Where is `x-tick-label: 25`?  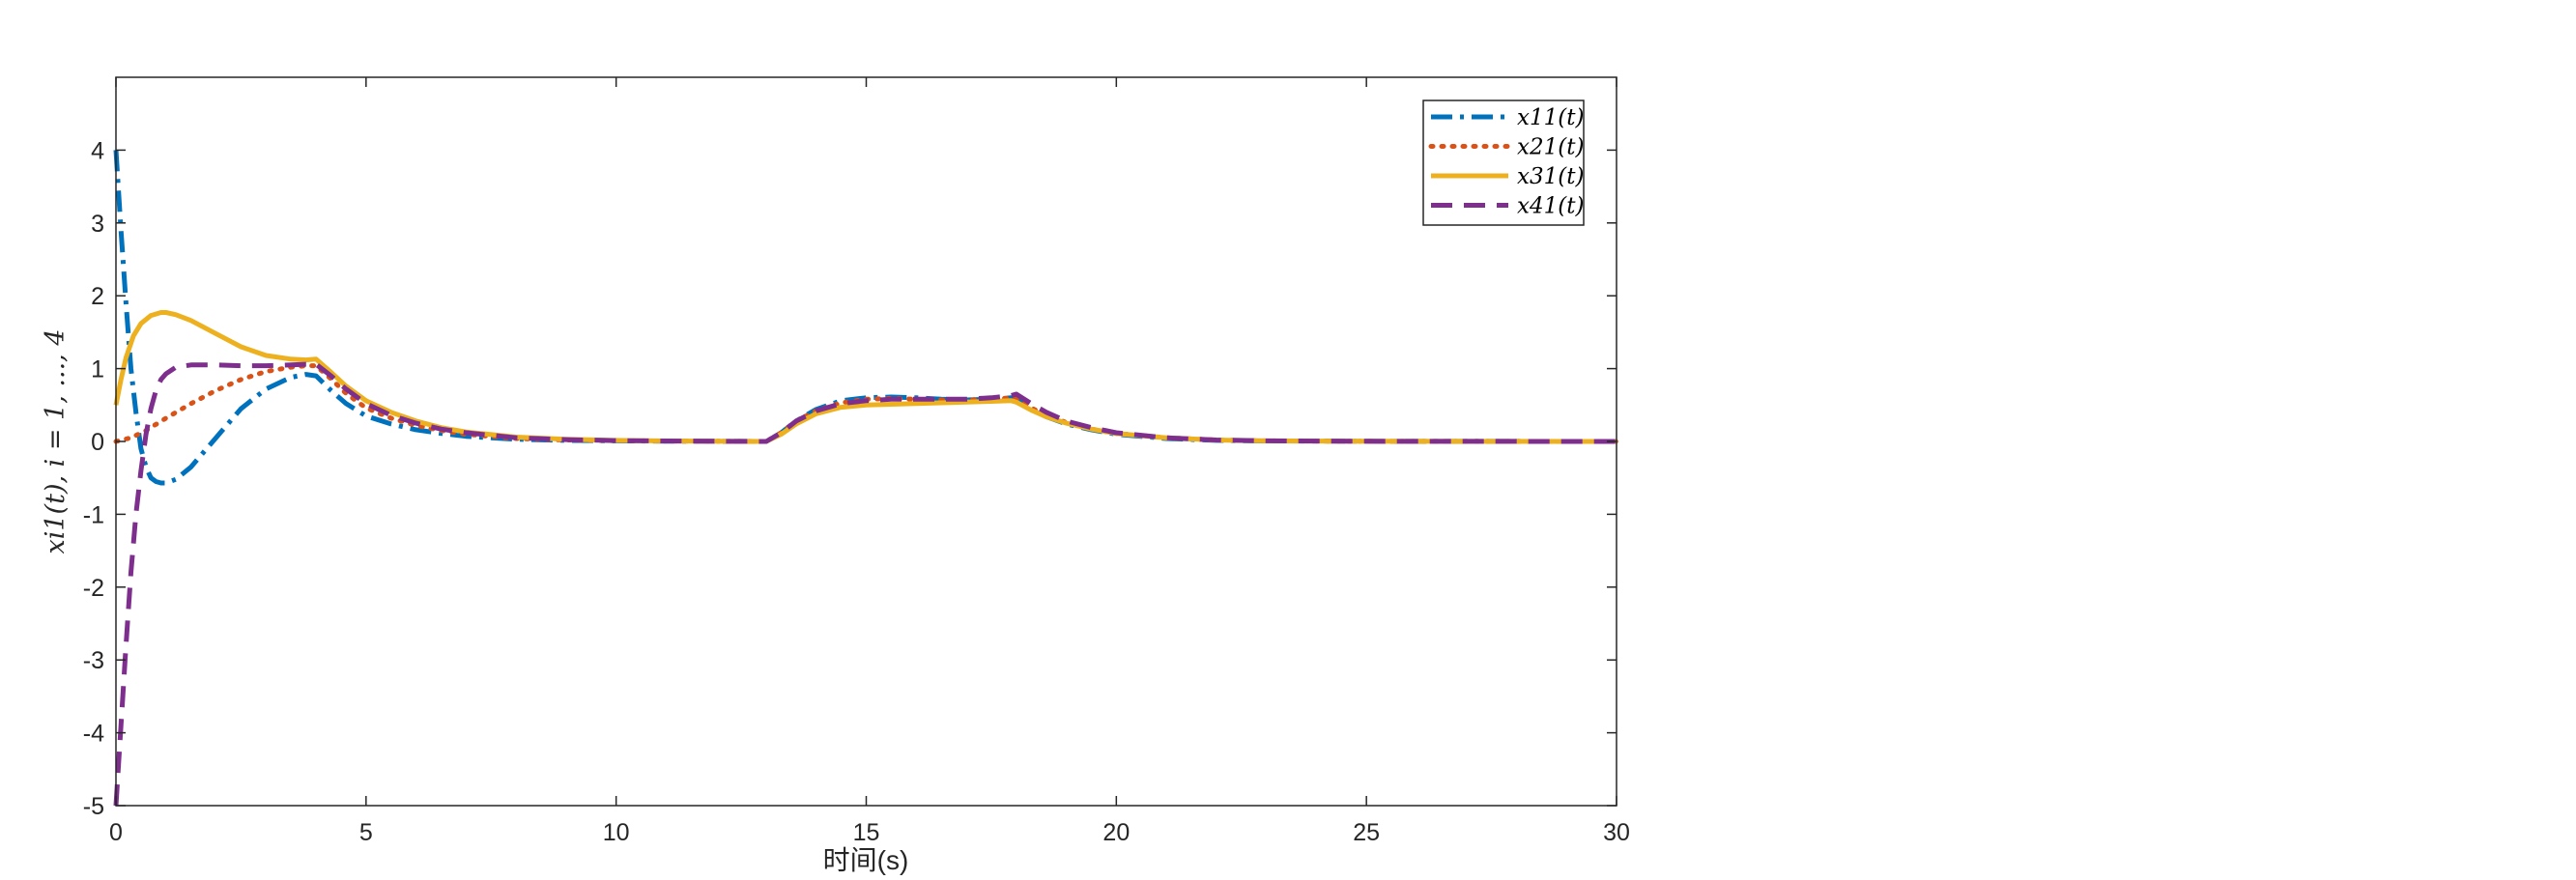 x-tick-label: 25 is located at coordinates (1367, 832).